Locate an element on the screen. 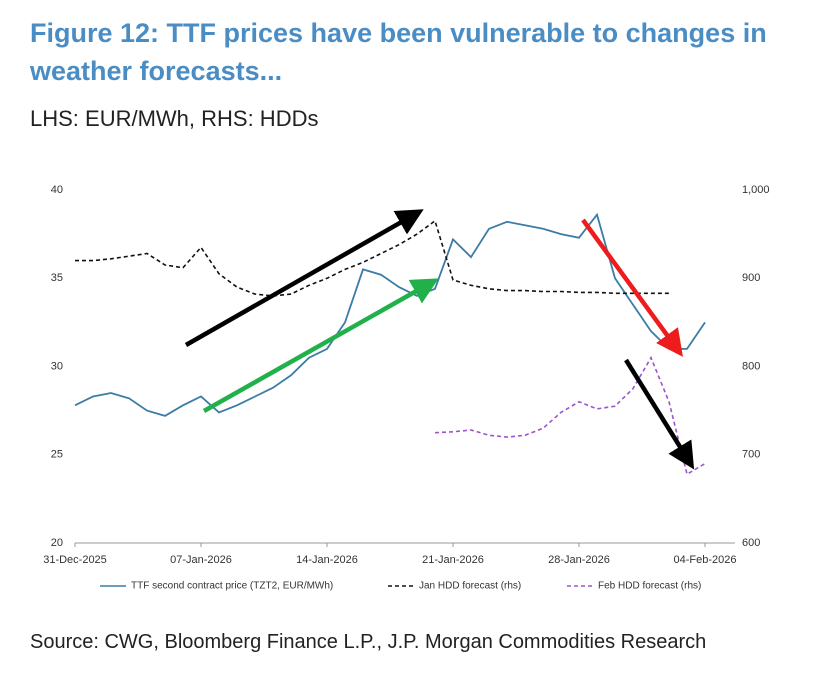  y2-tick-label: 900 is located at coordinates (751, 278).